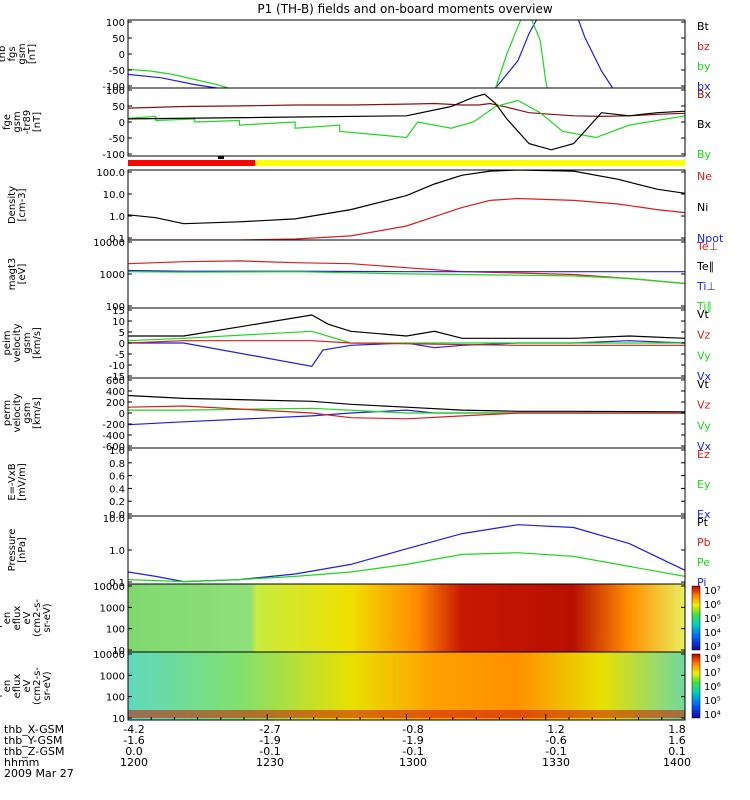  Describe the element at coordinates (117, 139) in the screenshot. I see `ytick-label: -50` at that location.